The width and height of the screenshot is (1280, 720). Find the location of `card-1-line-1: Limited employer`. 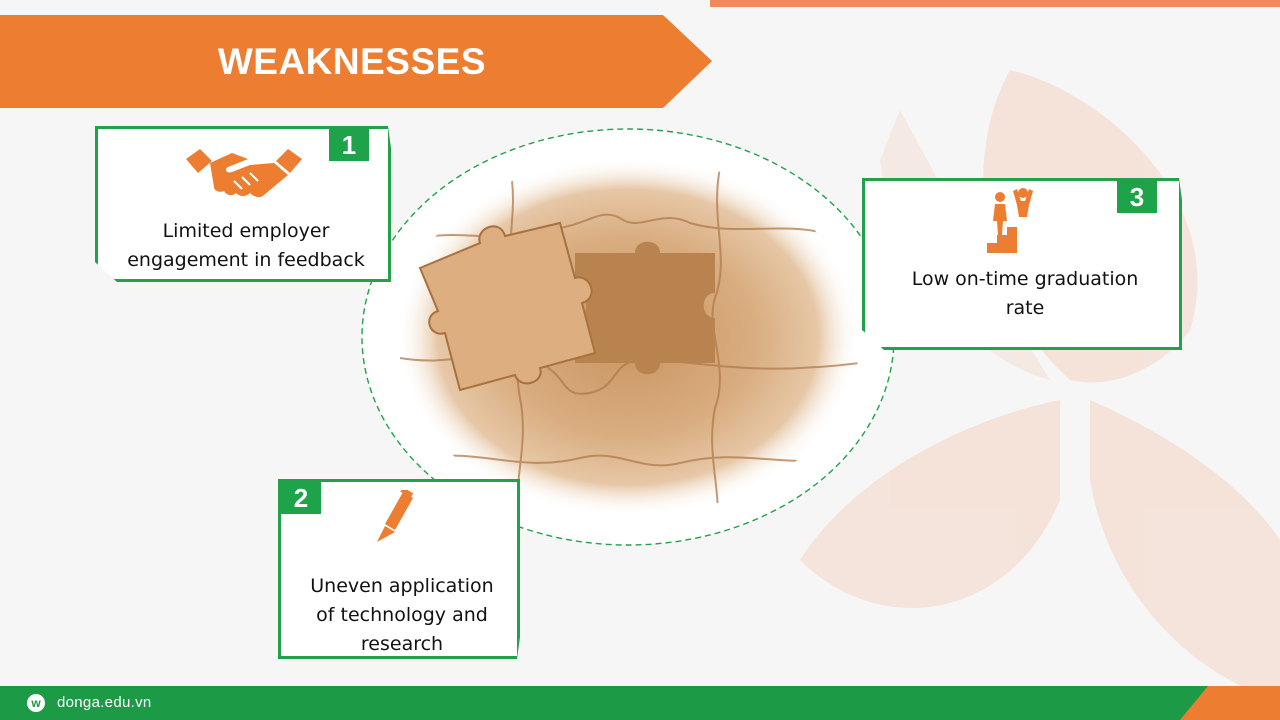

card-1-line-1: Limited employer is located at coordinates (246, 231).